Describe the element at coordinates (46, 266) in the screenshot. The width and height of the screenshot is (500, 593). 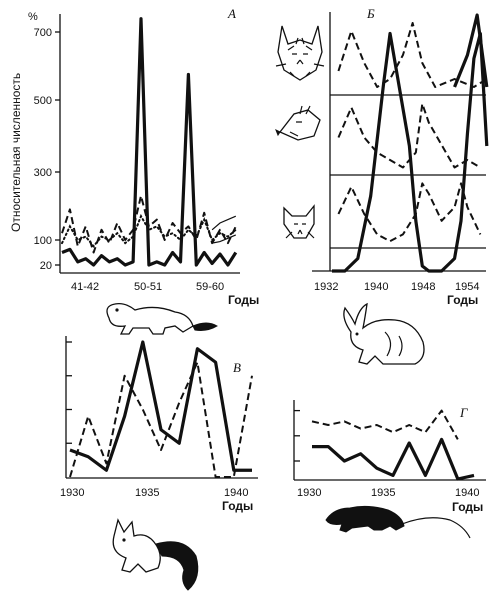
I see `panel-a-y-tick-label: 20` at that location.